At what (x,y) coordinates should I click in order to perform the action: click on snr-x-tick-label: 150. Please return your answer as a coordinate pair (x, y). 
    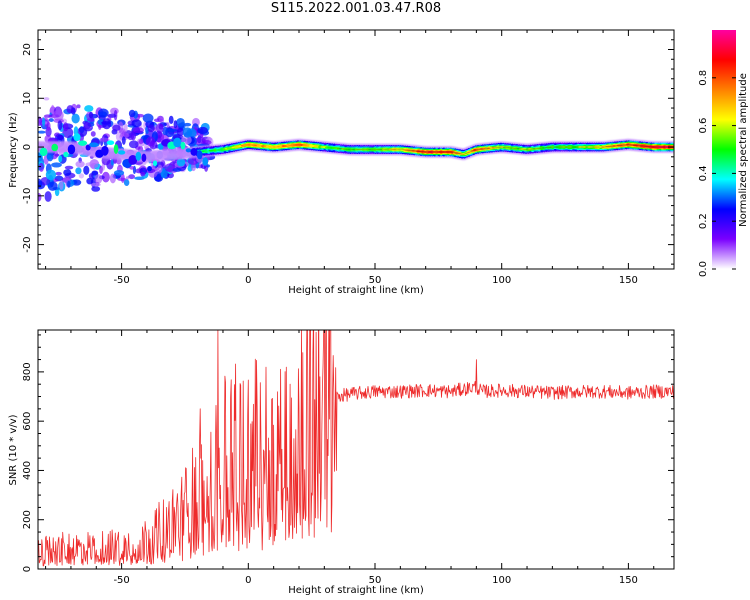
    Looking at the image, I should click on (628, 580).